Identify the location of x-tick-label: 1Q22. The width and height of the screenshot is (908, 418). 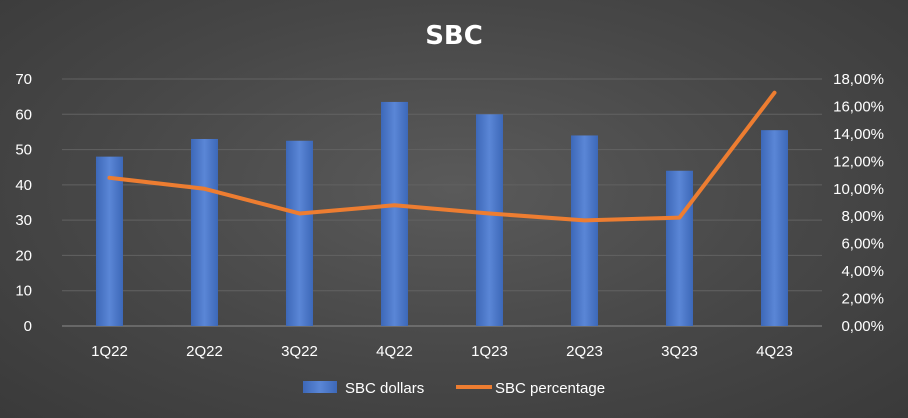
(109, 351).